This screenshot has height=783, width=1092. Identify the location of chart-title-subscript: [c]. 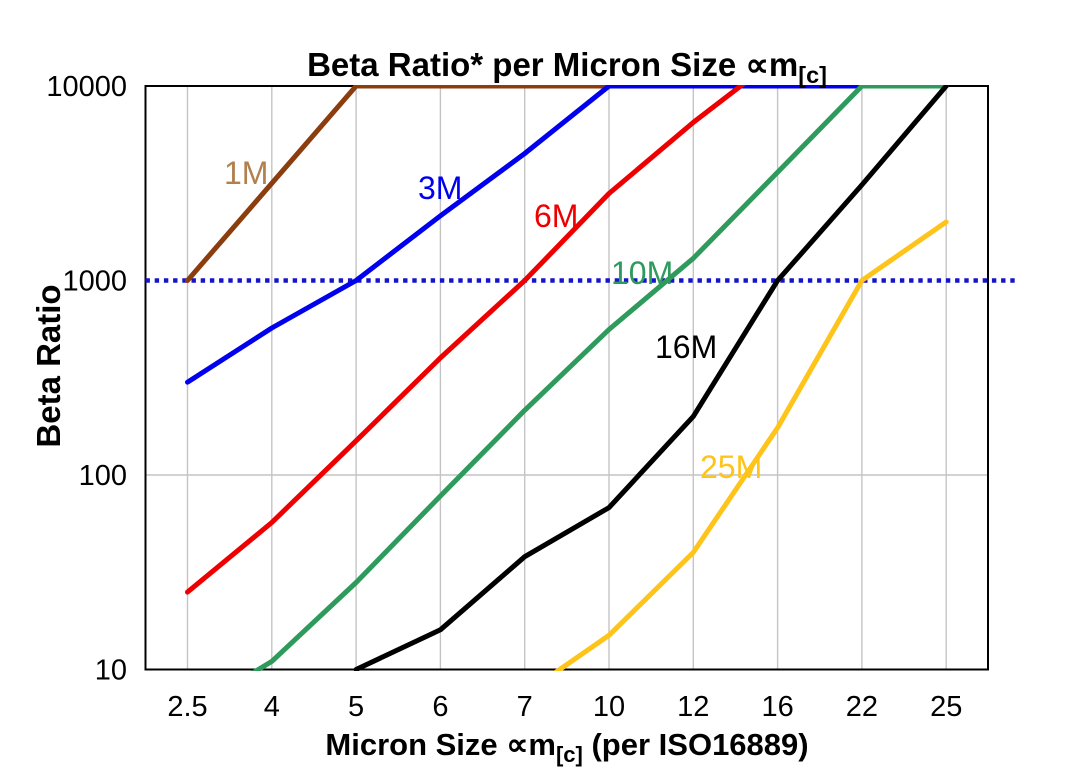
(812, 75).